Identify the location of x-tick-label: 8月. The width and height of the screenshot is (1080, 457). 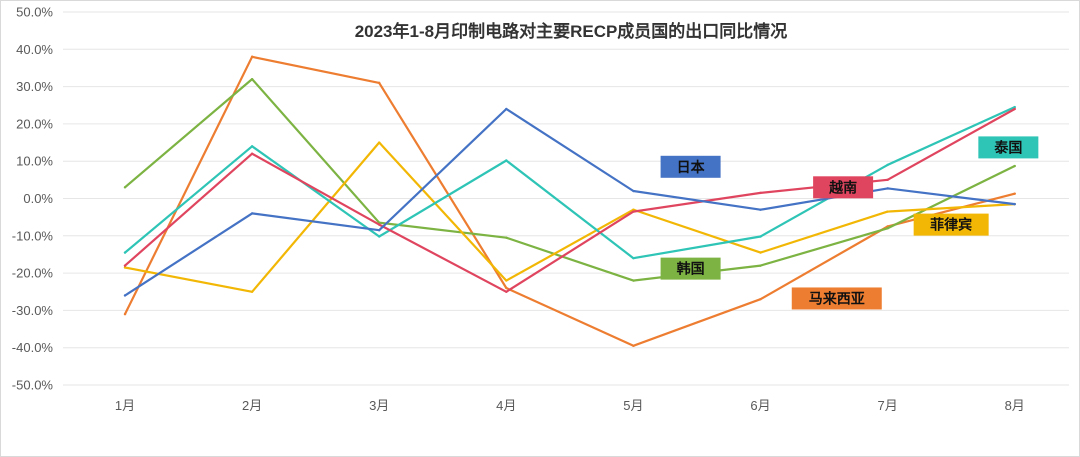
(1015, 405).